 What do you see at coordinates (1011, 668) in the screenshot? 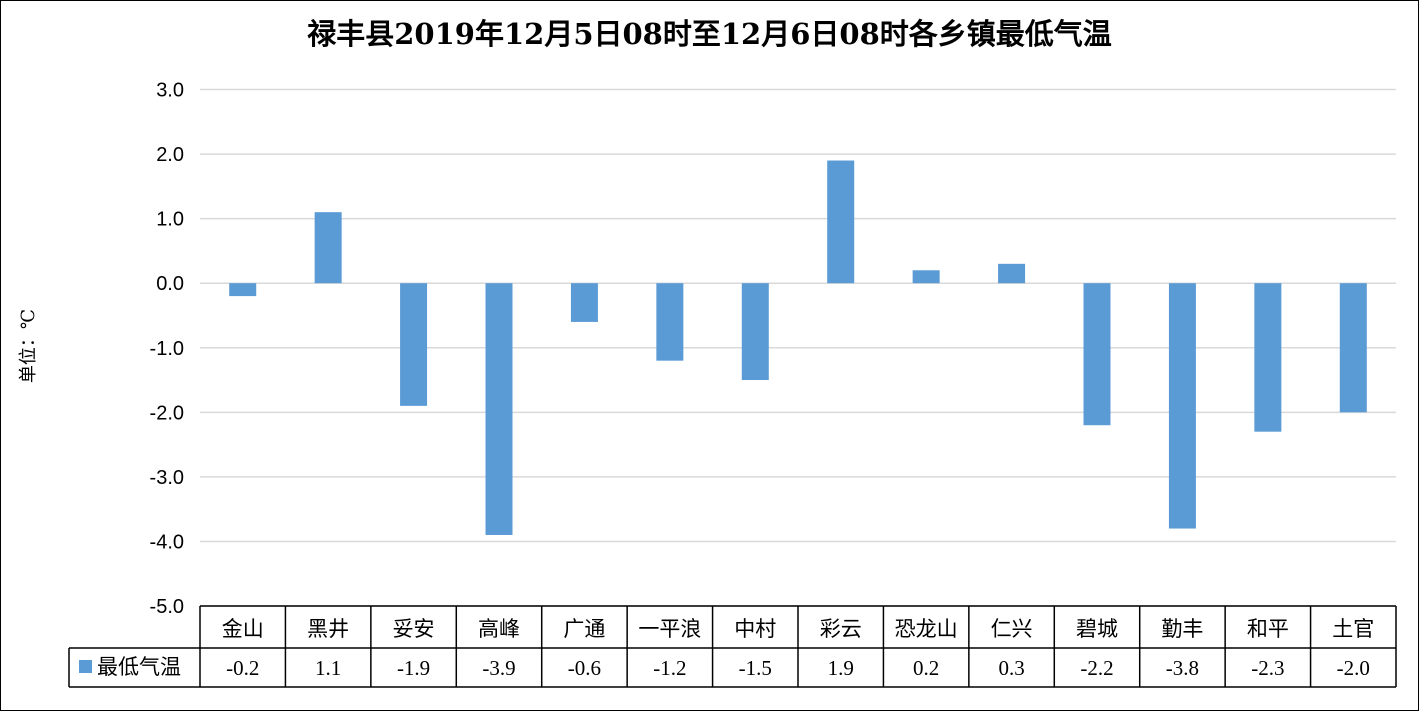
I see `data-value-label: 0.3` at bounding box center [1011, 668].